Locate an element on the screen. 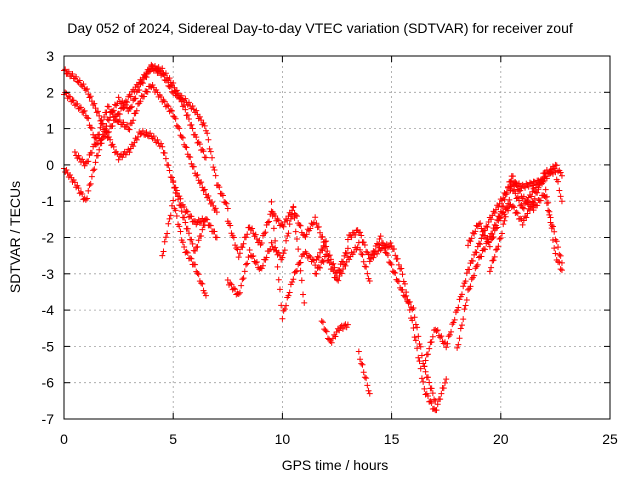  y-tick-label: -4 is located at coordinates (48, 310).